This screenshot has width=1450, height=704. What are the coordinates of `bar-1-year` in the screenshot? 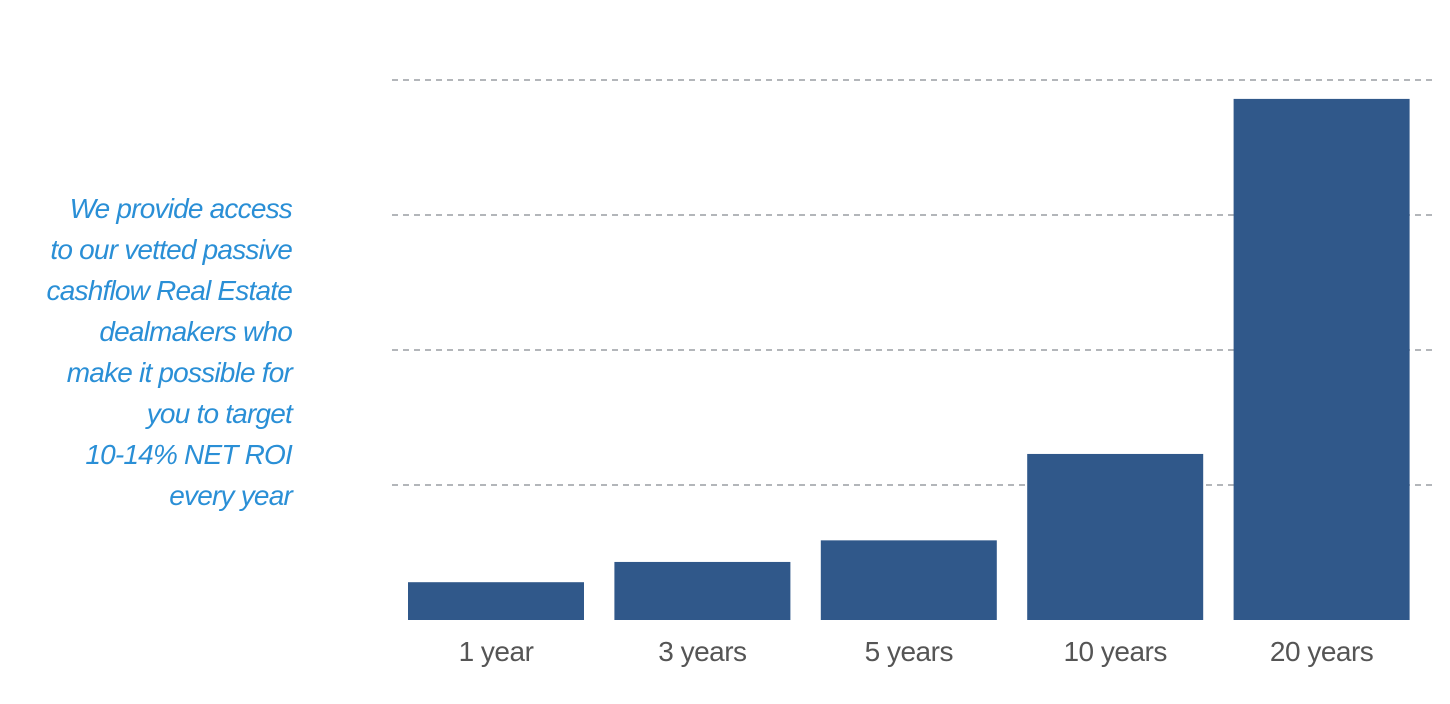 It's located at (496, 601).